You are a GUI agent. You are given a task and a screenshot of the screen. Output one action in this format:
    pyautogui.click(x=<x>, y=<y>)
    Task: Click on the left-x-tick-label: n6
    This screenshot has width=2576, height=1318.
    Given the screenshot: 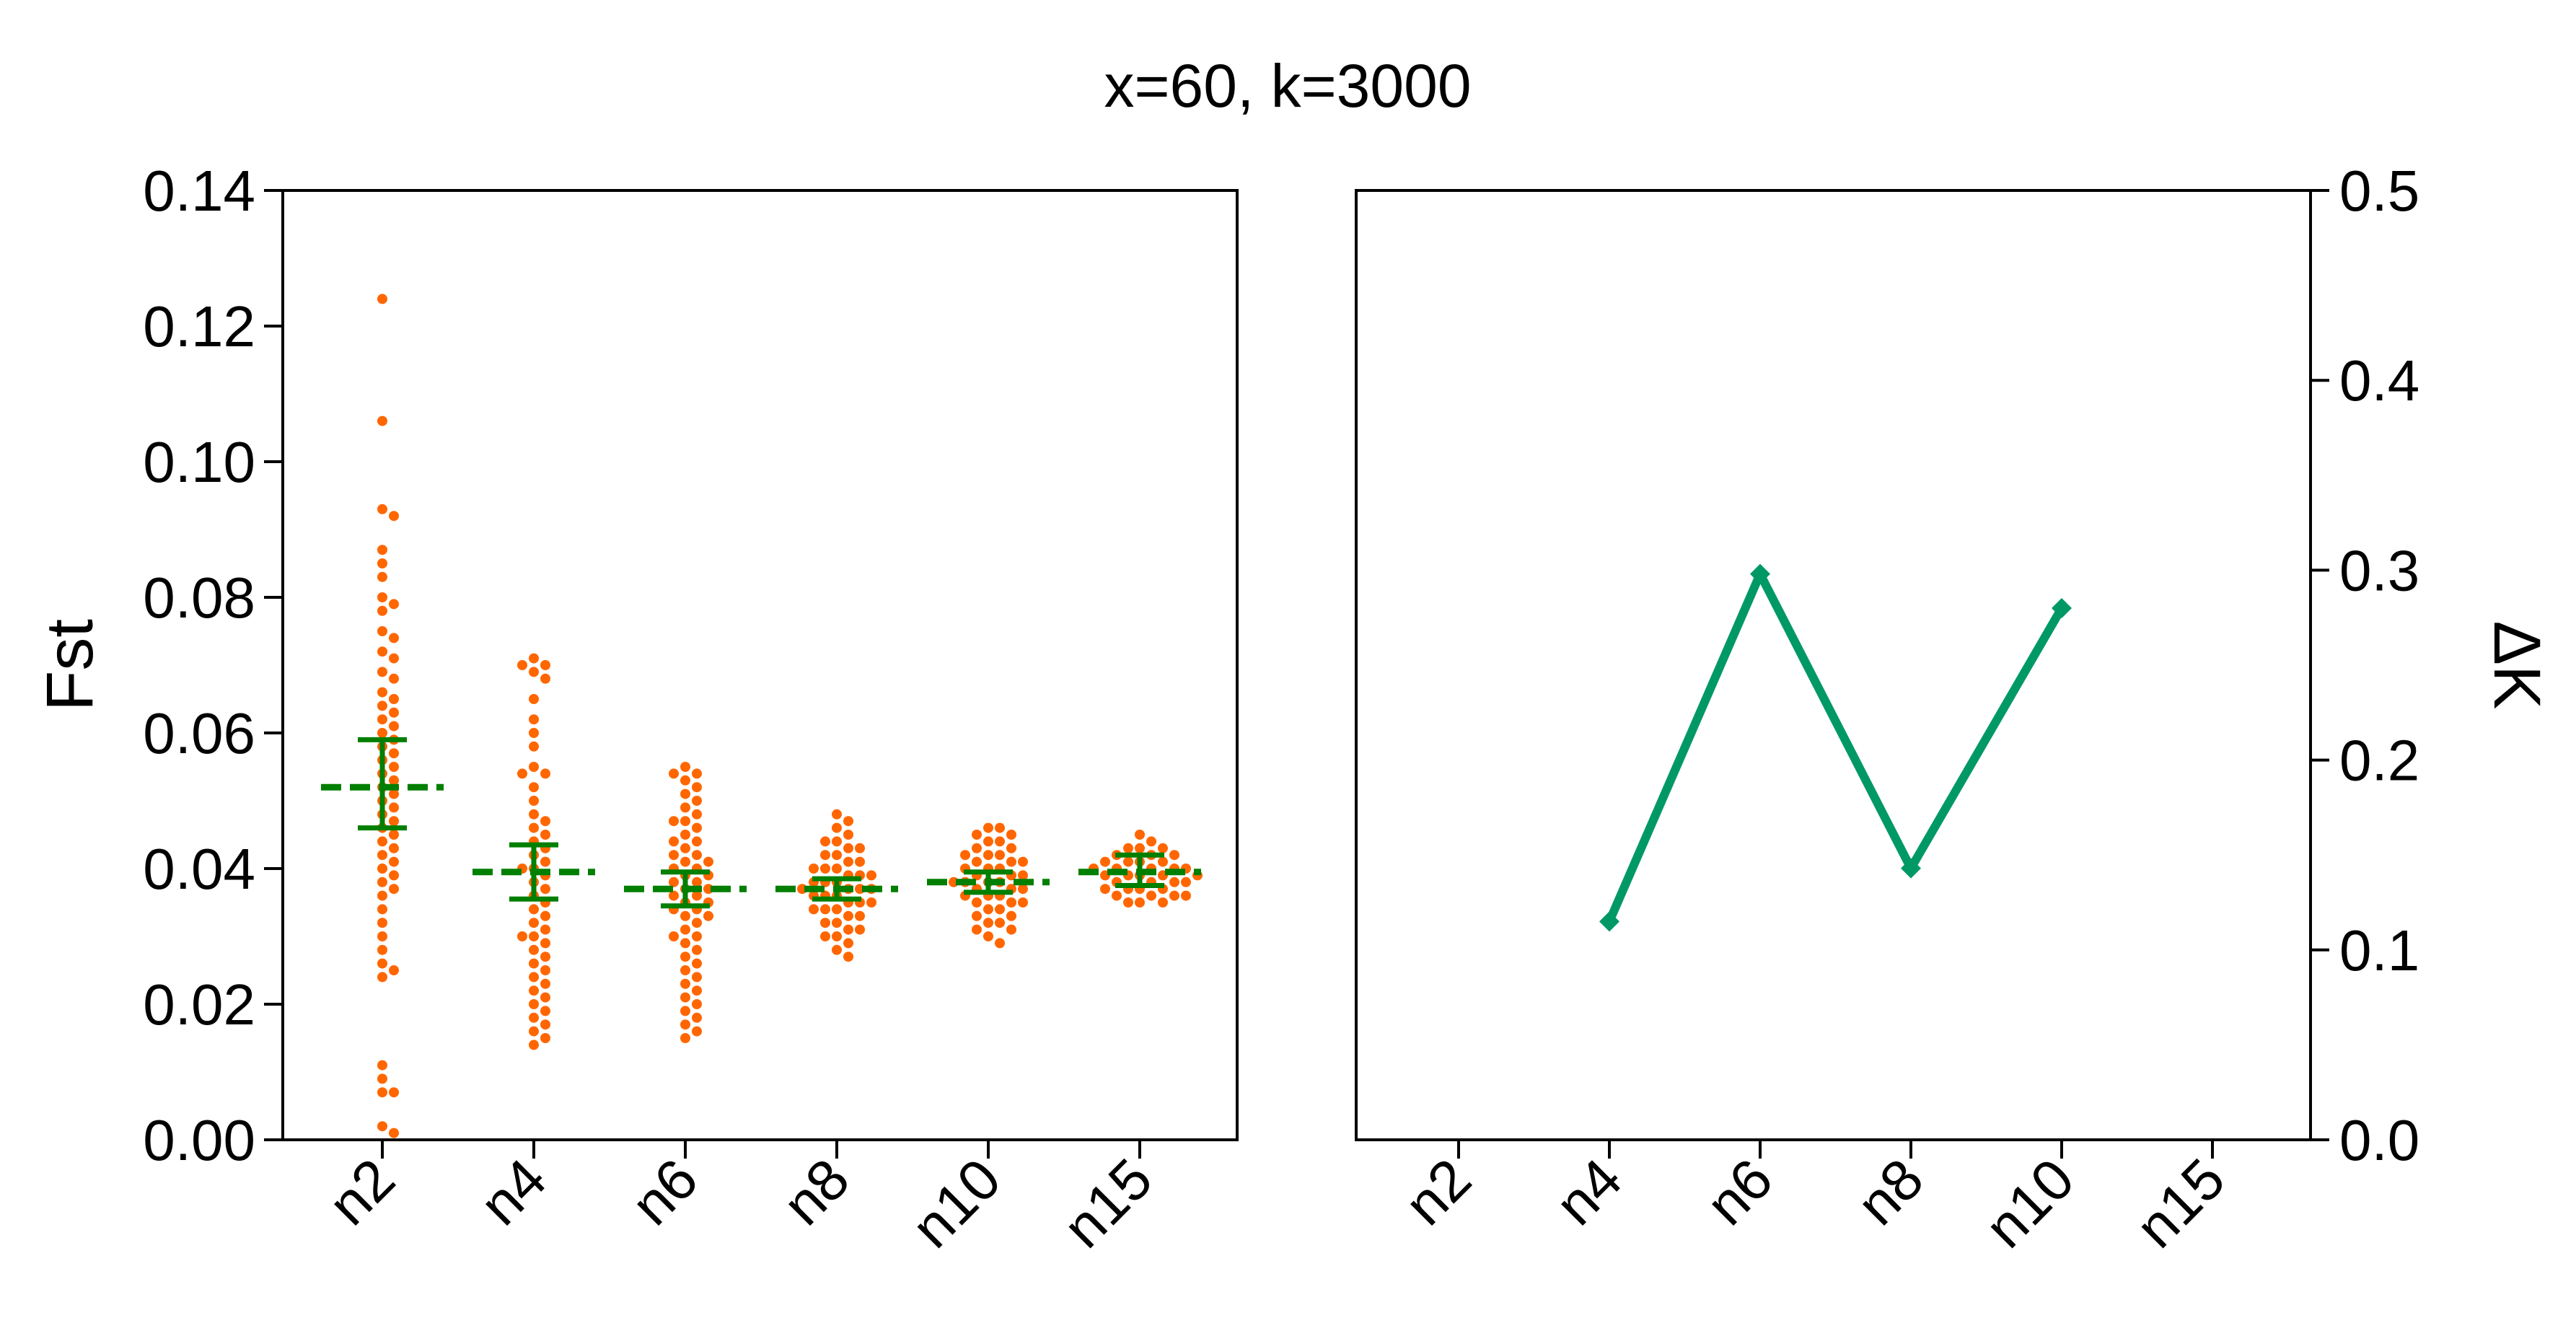 What is the action you would take?
    pyautogui.click(x=664, y=1191)
    